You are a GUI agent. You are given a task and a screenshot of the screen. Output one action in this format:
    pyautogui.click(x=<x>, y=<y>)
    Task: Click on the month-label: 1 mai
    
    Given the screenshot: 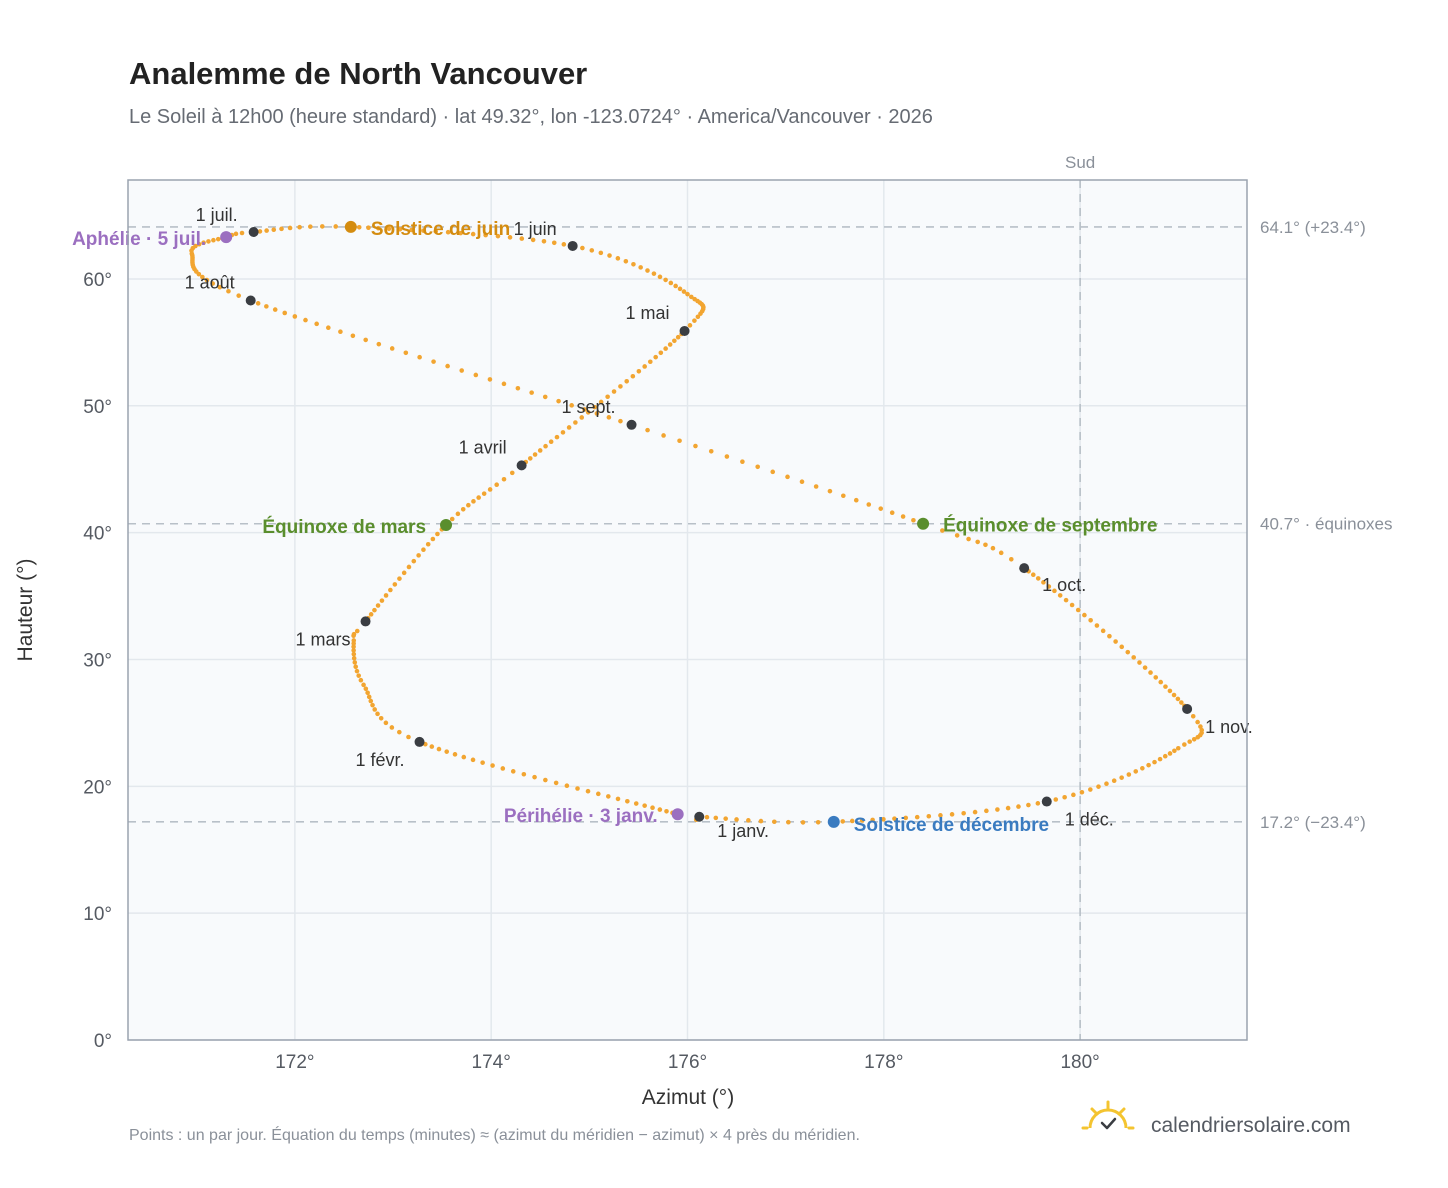 What is the action you would take?
    pyautogui.click(x=648, y=313)
    